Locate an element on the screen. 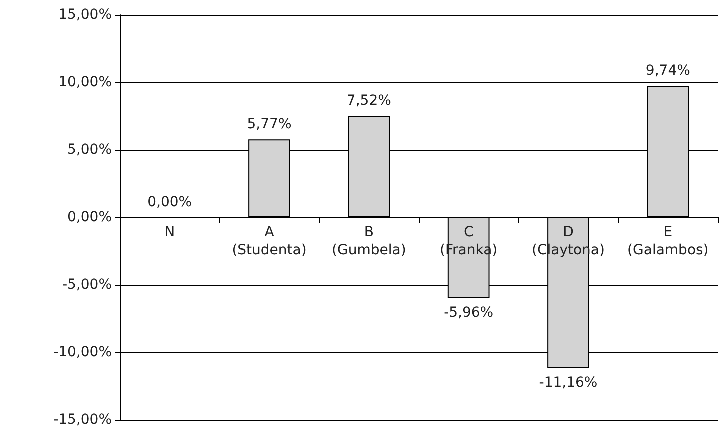 This screenshot has height=434, width=720. data-label: 9,74% is located at coordinates (668, 71).